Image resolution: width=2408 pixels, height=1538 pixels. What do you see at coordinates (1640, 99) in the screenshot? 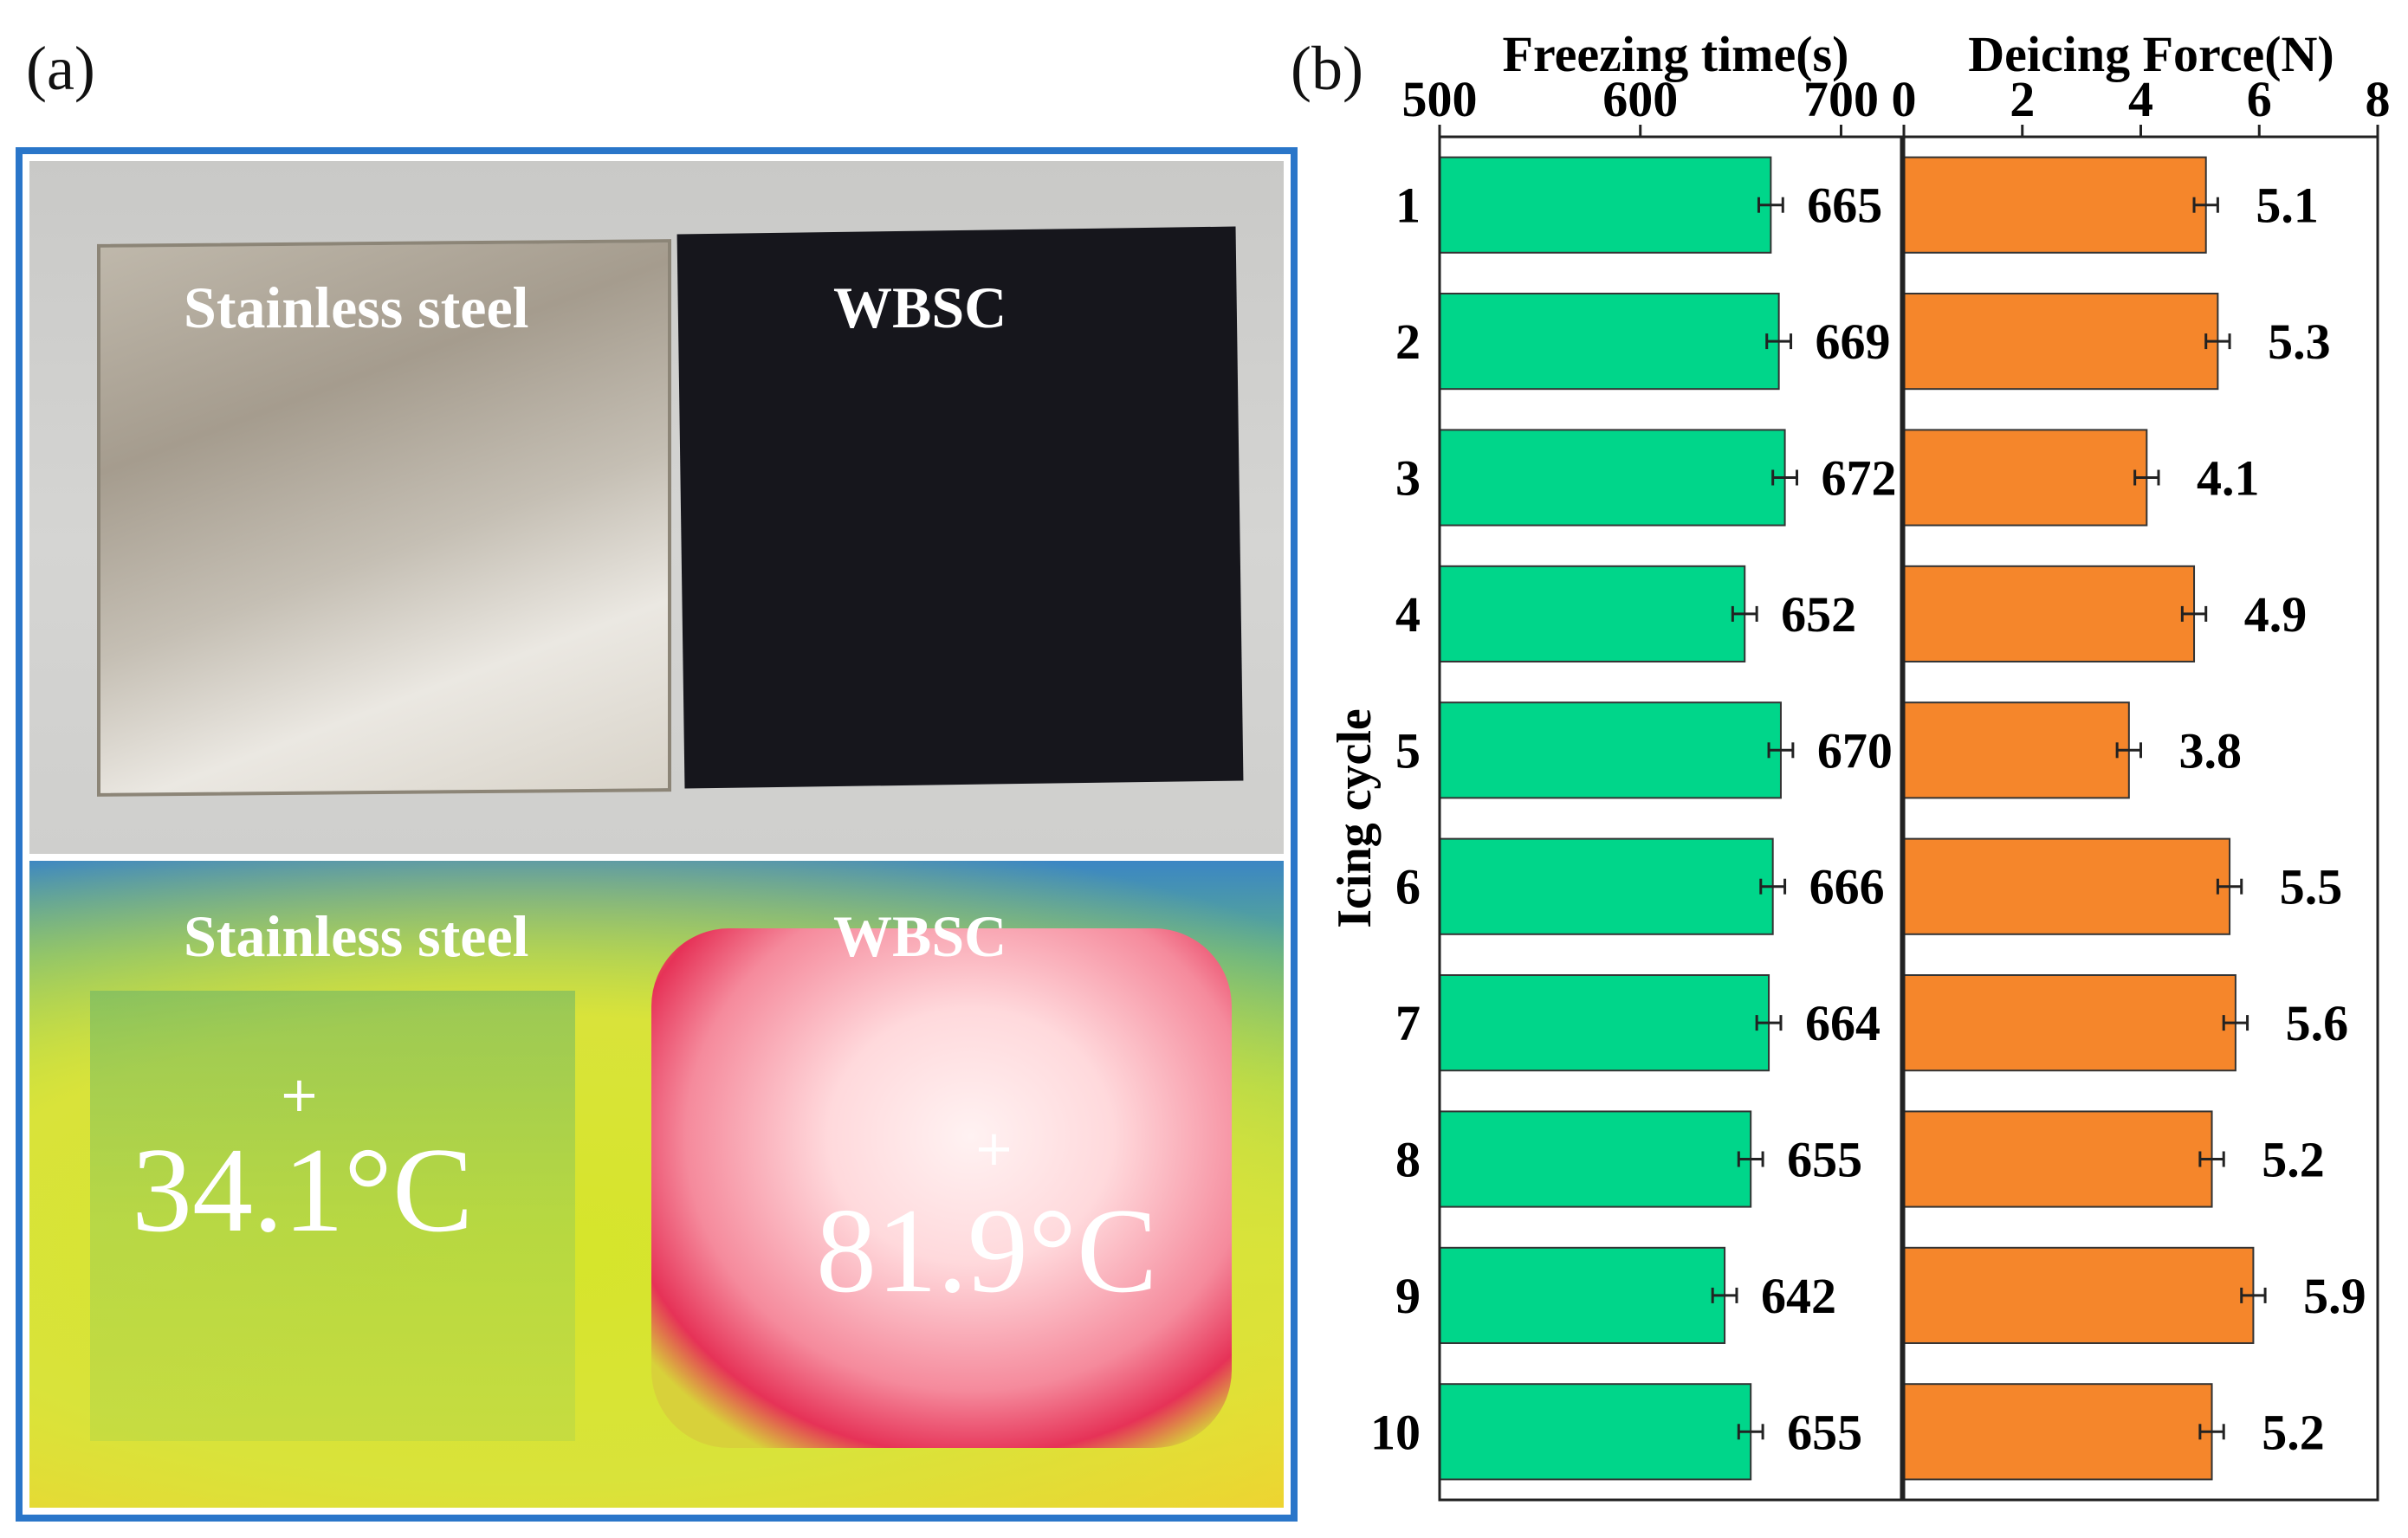
I see `freezing-tick-label: 600` at bounding box center [1640, 99].